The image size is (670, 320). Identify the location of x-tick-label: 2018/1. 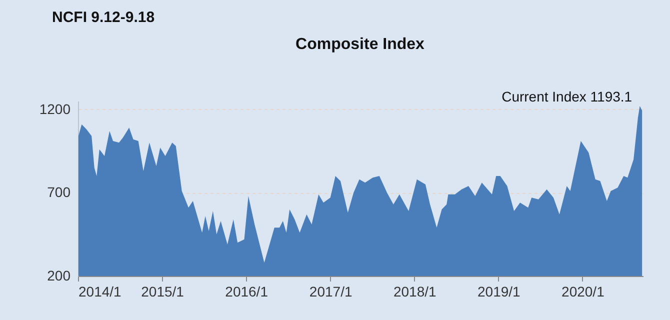
(414, 292).